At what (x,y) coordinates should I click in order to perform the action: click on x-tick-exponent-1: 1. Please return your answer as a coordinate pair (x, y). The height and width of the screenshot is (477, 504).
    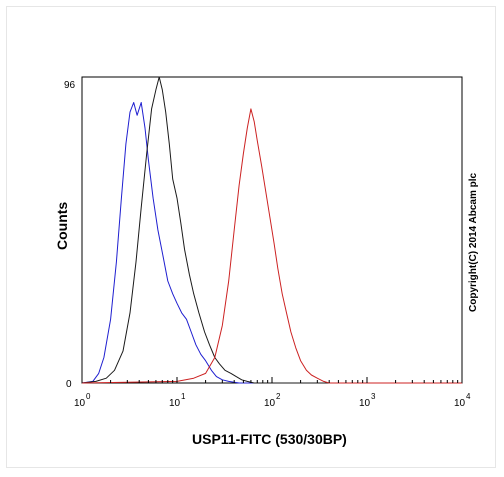
    Looking at the image, I should click on (183, 396).